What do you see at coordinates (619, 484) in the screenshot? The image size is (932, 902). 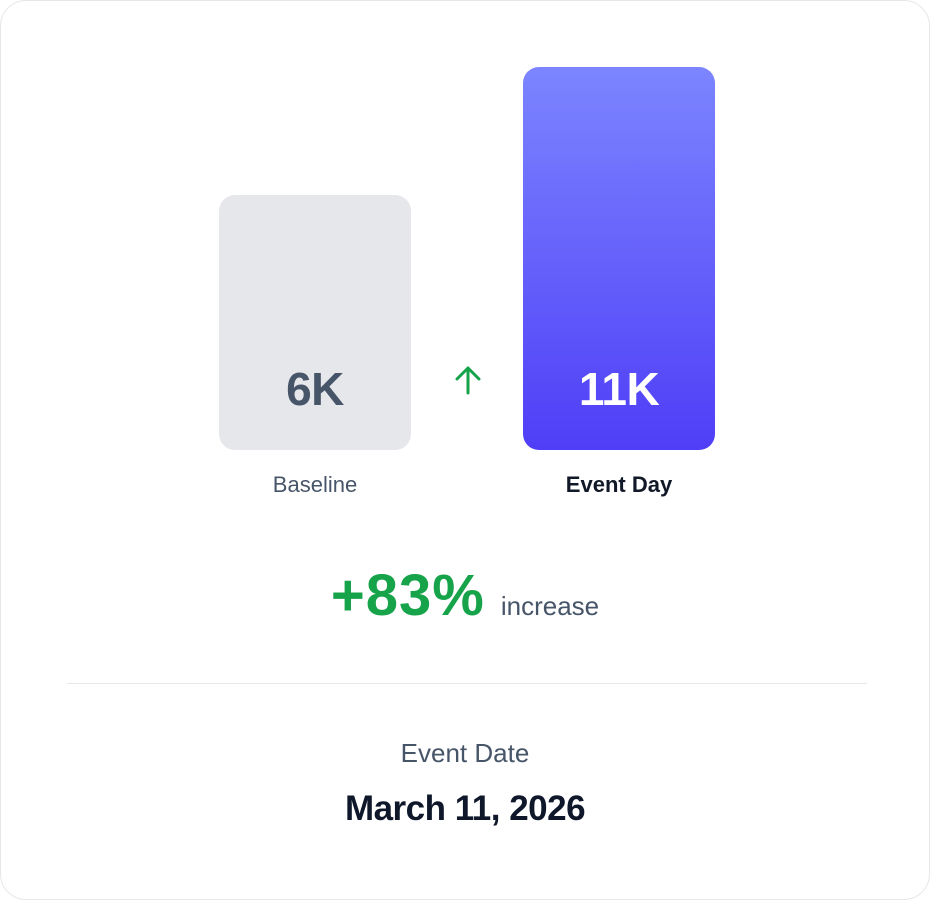 I see `category-label-event-day: Event Day` at bounding box center [619, 484].